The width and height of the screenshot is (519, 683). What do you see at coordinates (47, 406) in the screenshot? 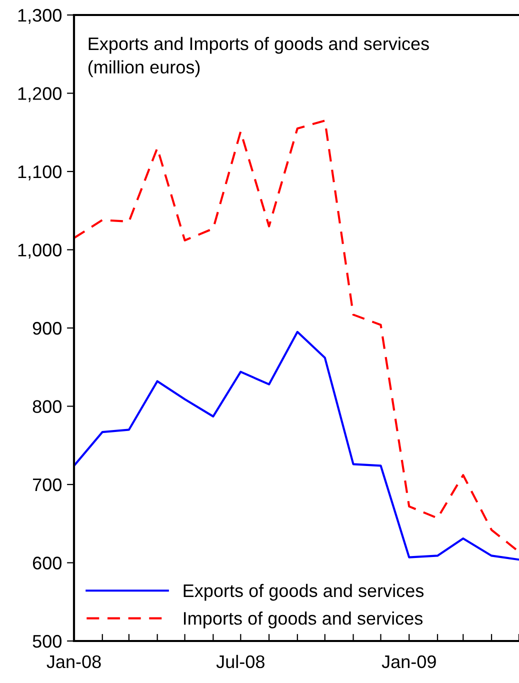
I see `y-tick-label: 800` at bounding box center [47, 406].